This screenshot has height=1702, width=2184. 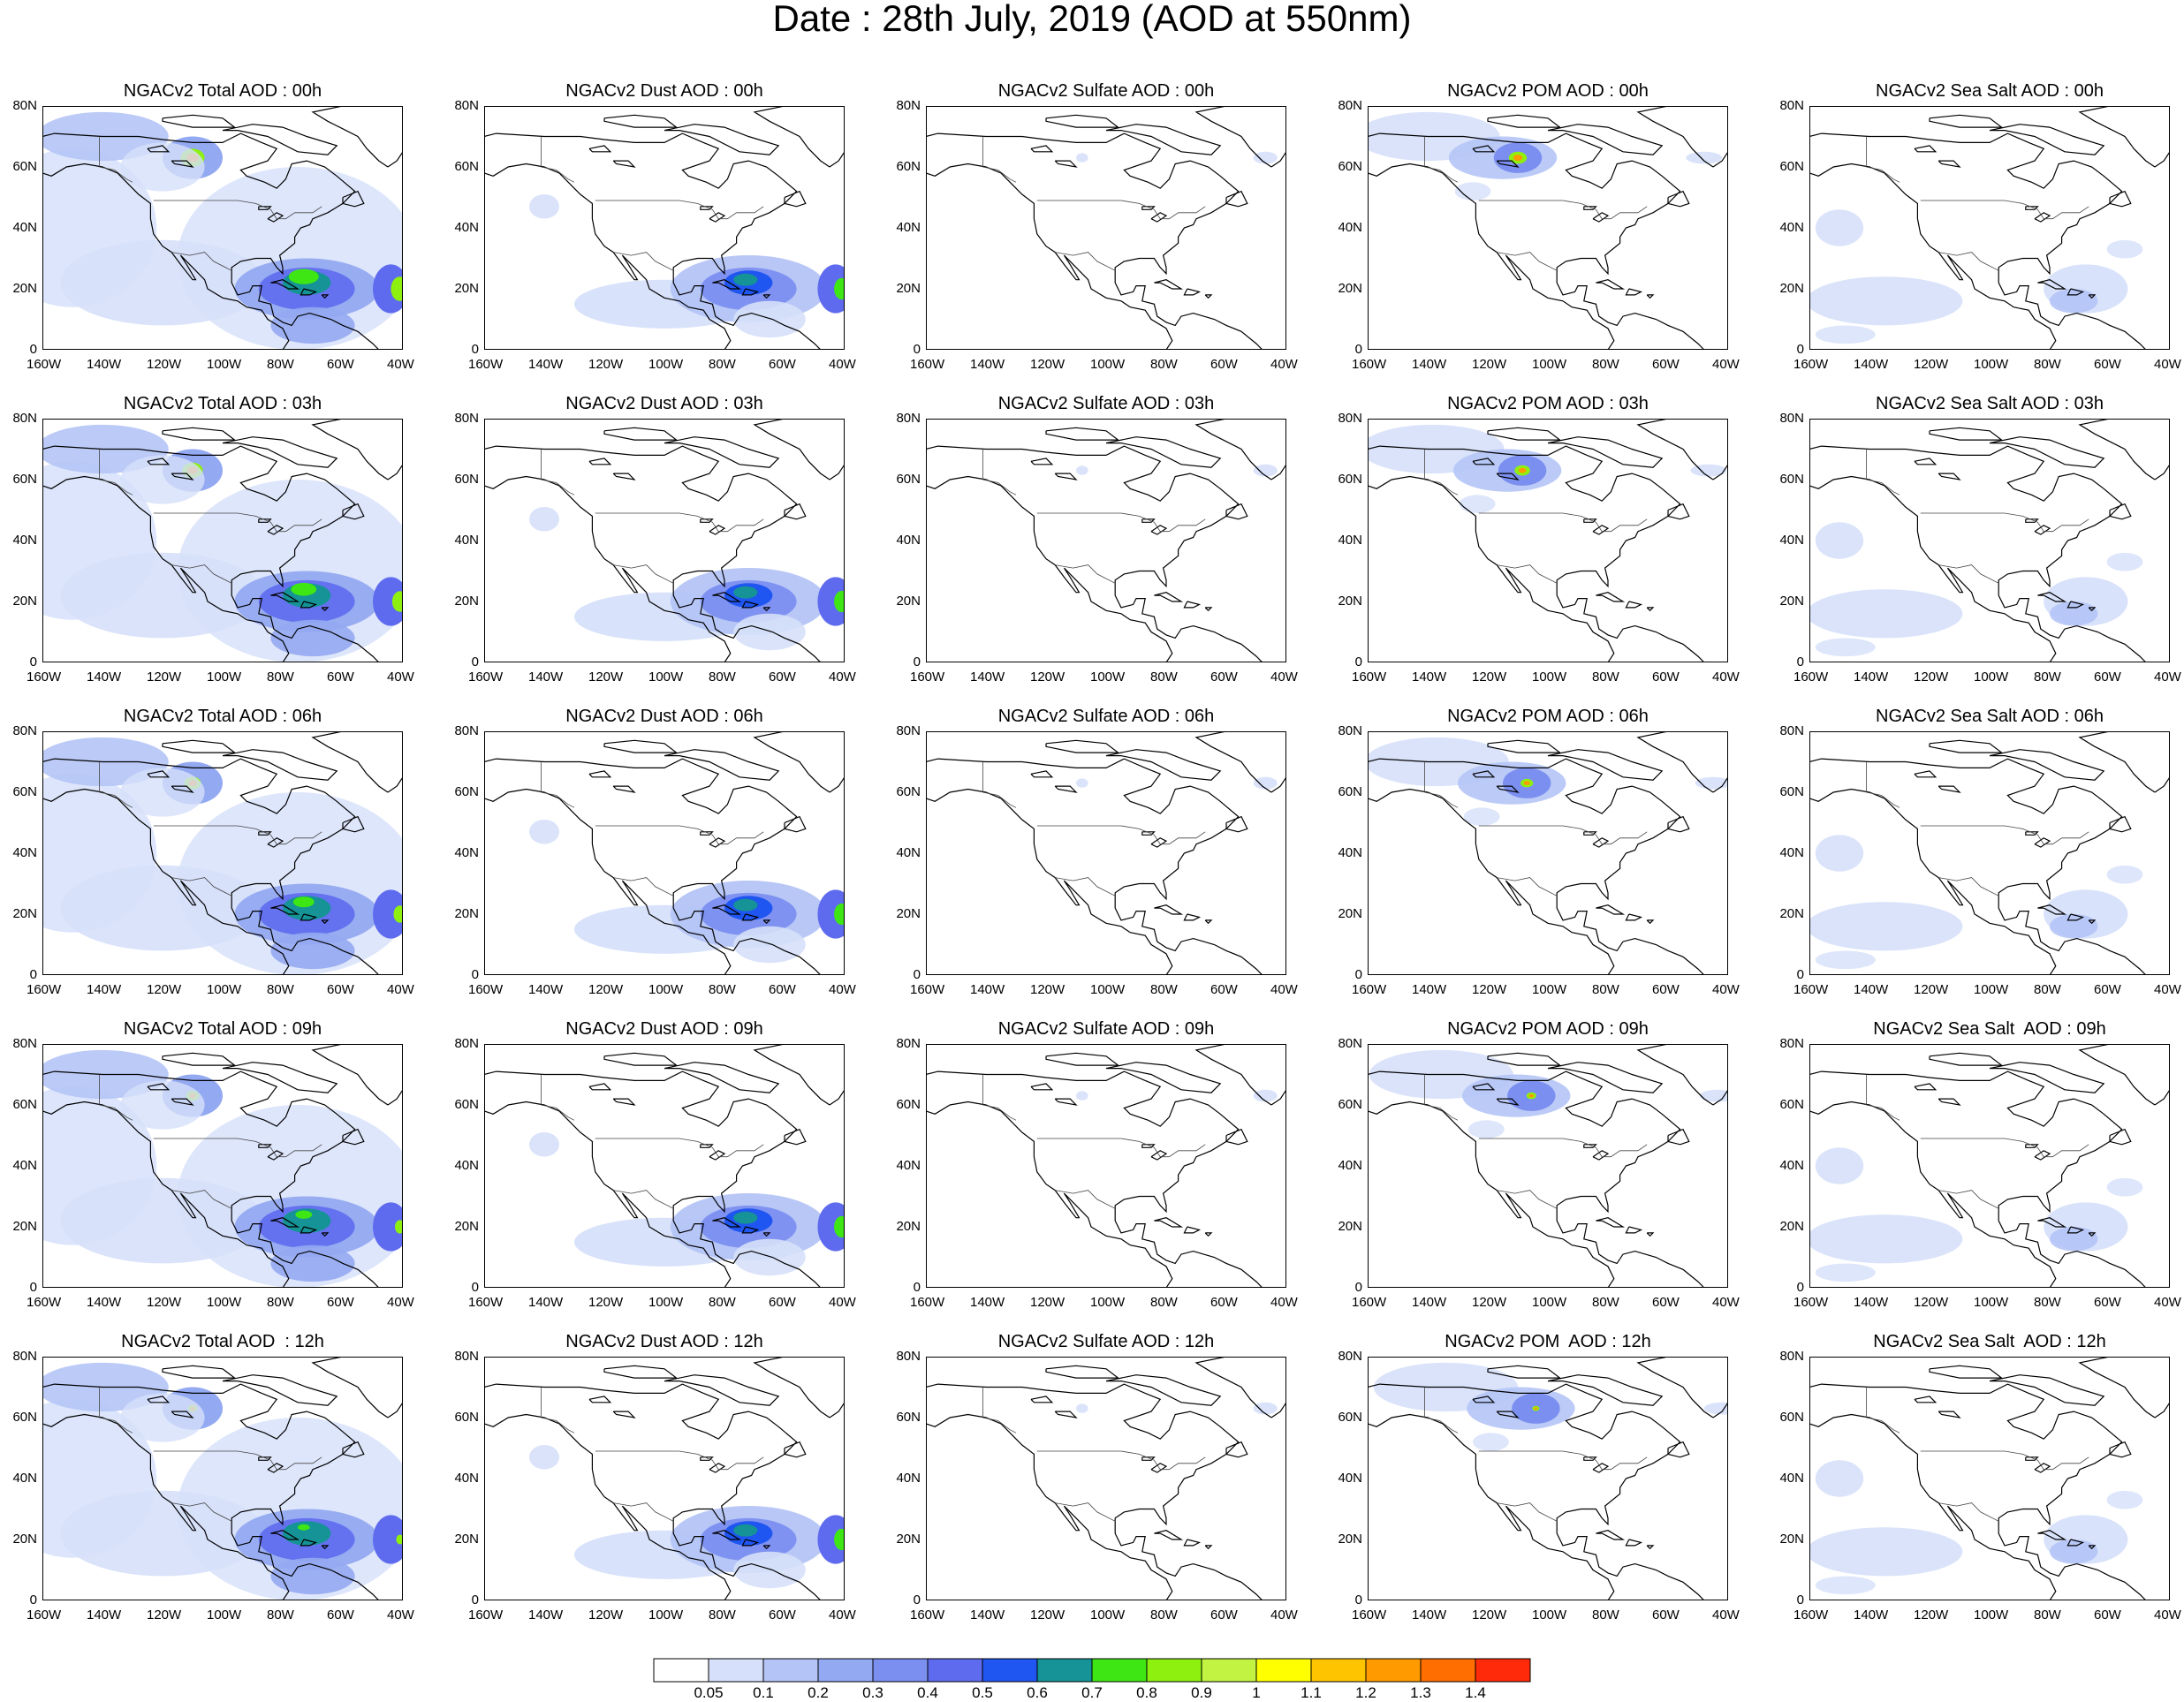 What do you see at coordinates (709, 1692) in the screenshot?
I see `colorbar-label: 0.05` at bounding box center [709, 1692].